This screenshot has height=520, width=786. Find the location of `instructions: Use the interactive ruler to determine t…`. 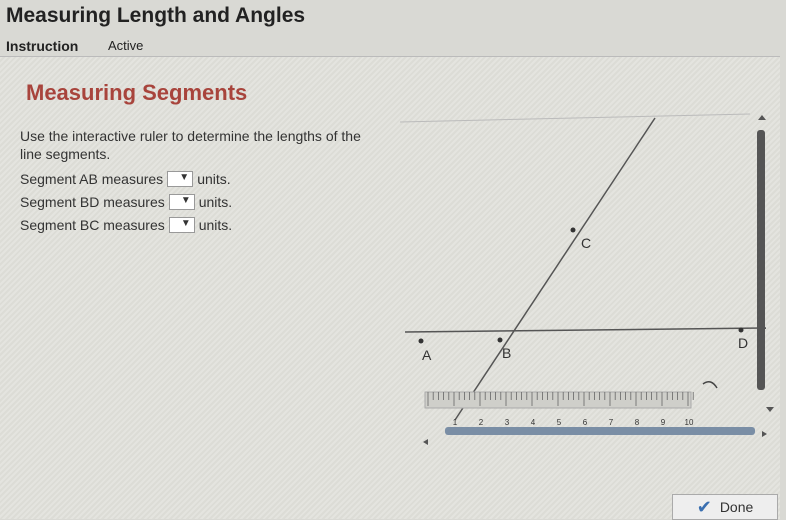

instructions: Use the interactive ruler to determine t… is located at coordinates (190, 145).